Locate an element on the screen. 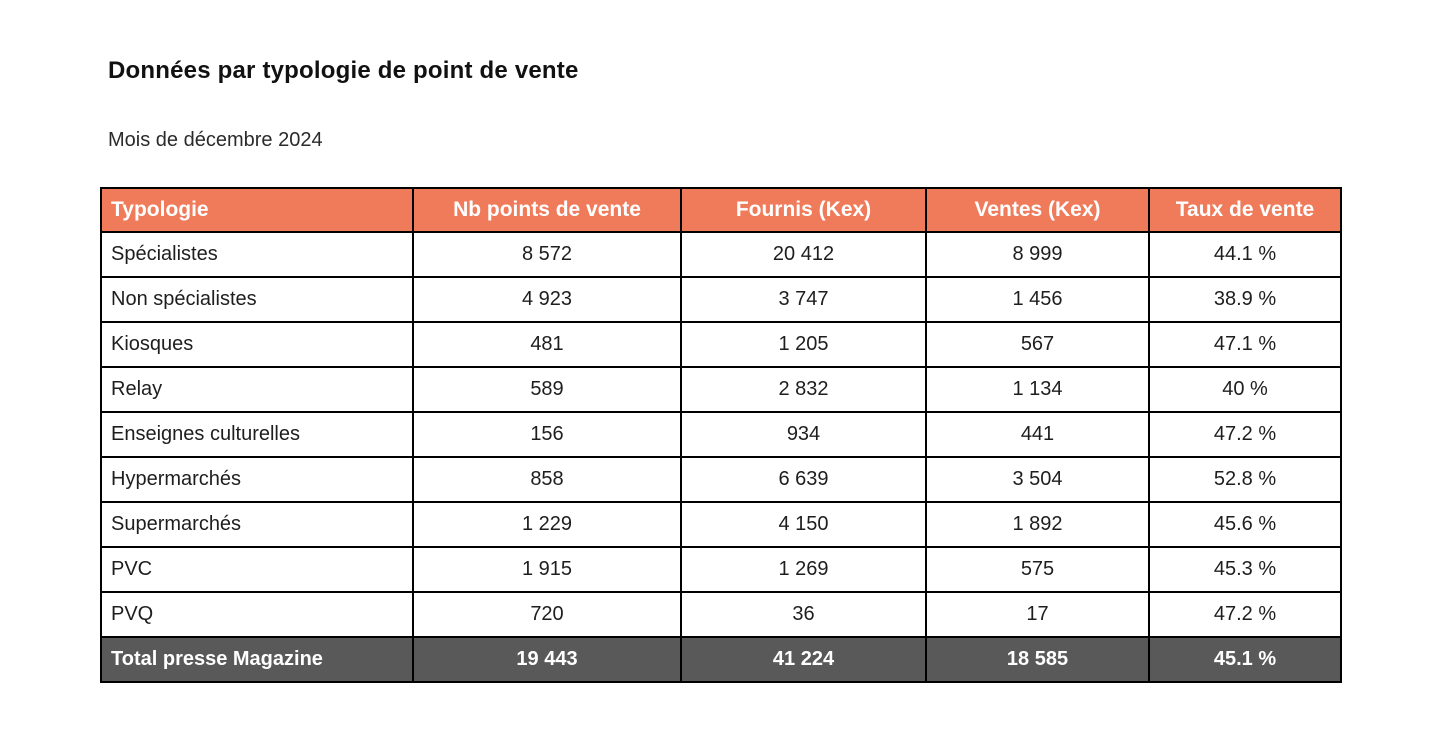 The height and width of the screenshot is (747, 1442). value-cell: 1 229 is located at coordinates (547, 525).